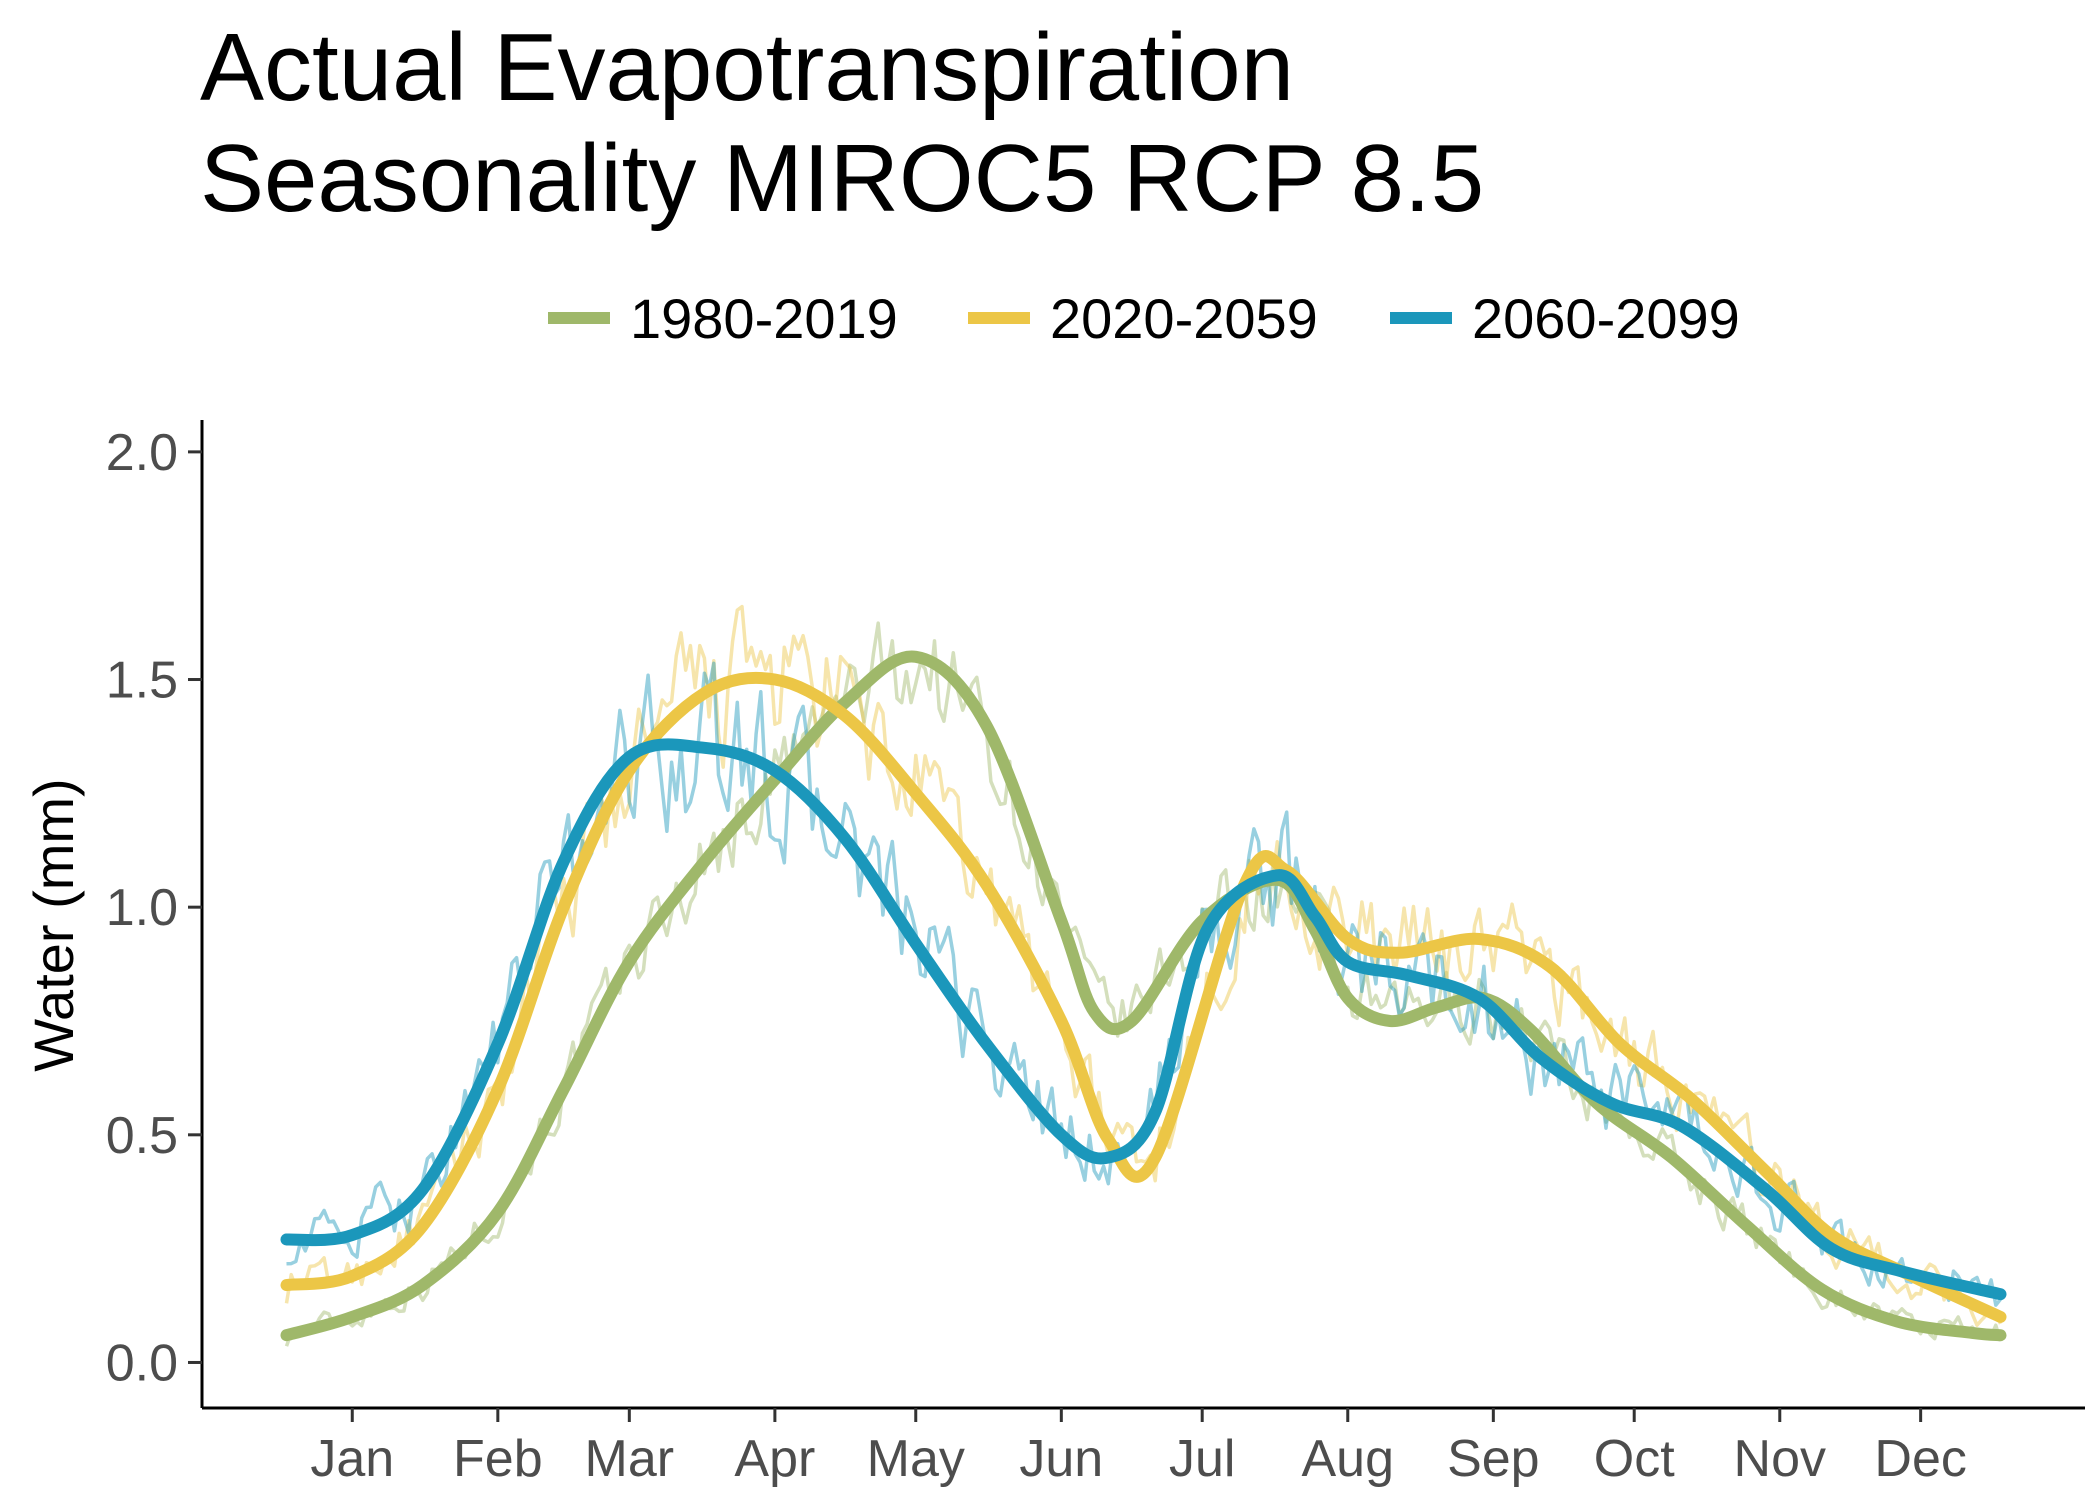  I want to click on chart-title-line-2: Seasonality MIROC5 RCP 8.5, so click(842, 178).